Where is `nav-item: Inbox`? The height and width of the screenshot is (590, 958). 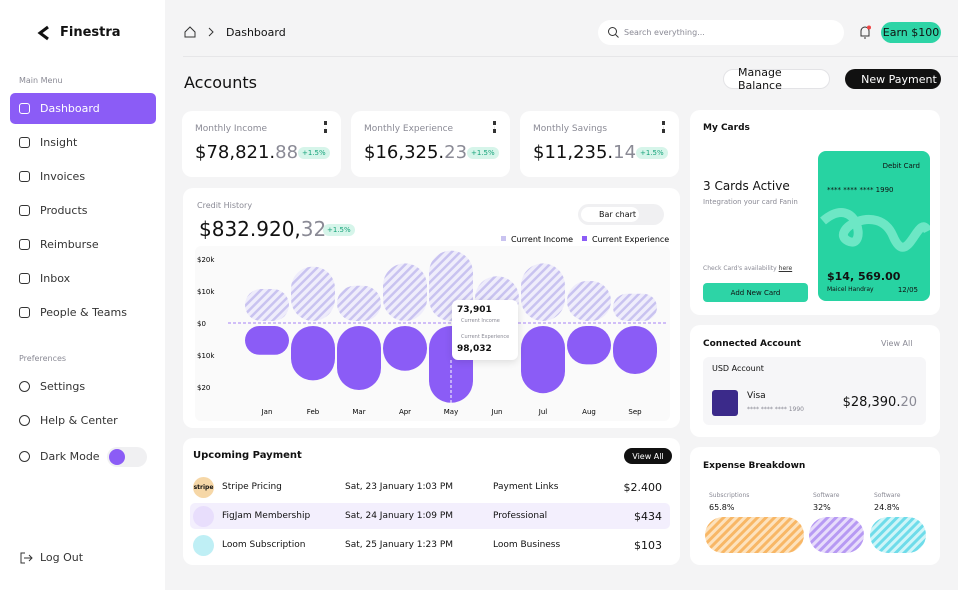 nav-item: Inbox is located at coordinates (55, 278).